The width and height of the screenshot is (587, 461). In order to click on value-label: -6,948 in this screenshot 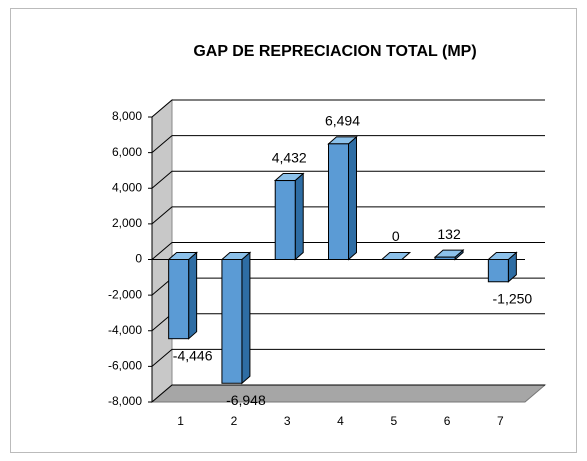, I will do `click(246, 400)`.